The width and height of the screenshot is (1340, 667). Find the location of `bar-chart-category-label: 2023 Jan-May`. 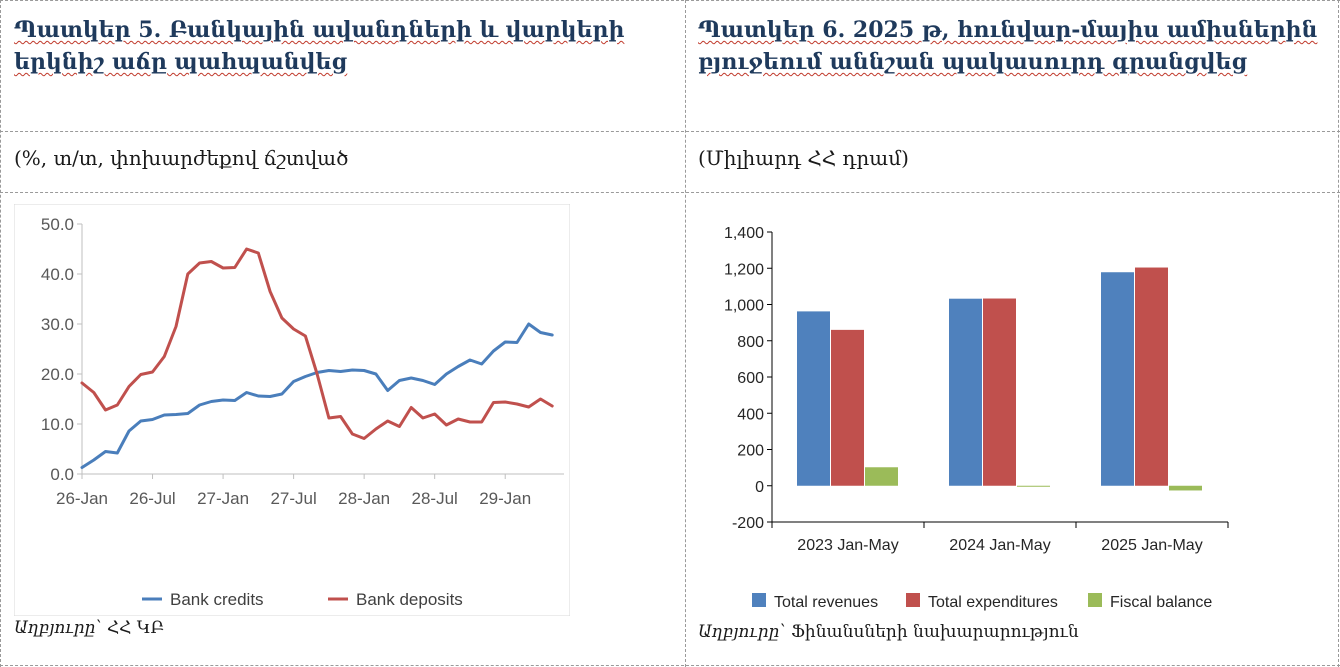

bar-chart-category-label: 2023 Jan-May is located at coordinates (847, 545).